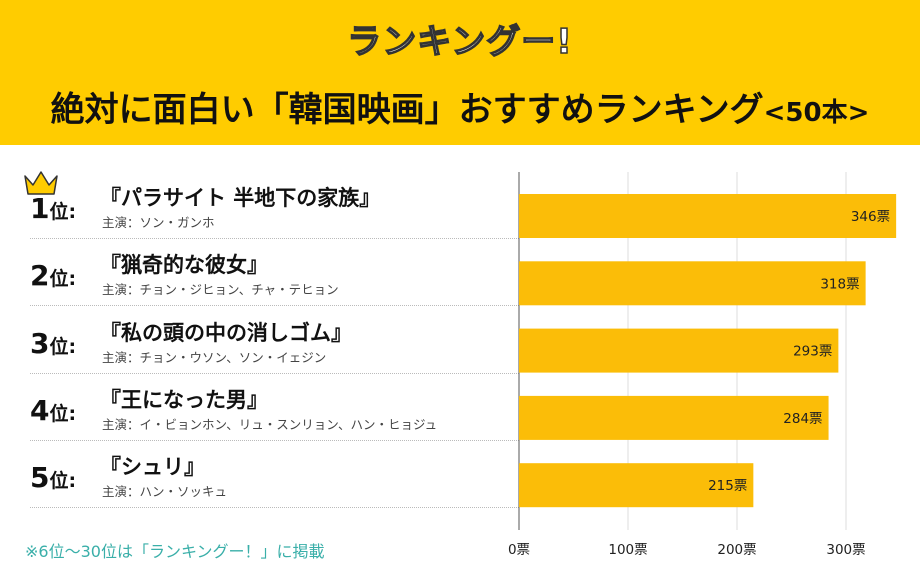  I want to click on data-label: 284票, so click(802, 419).